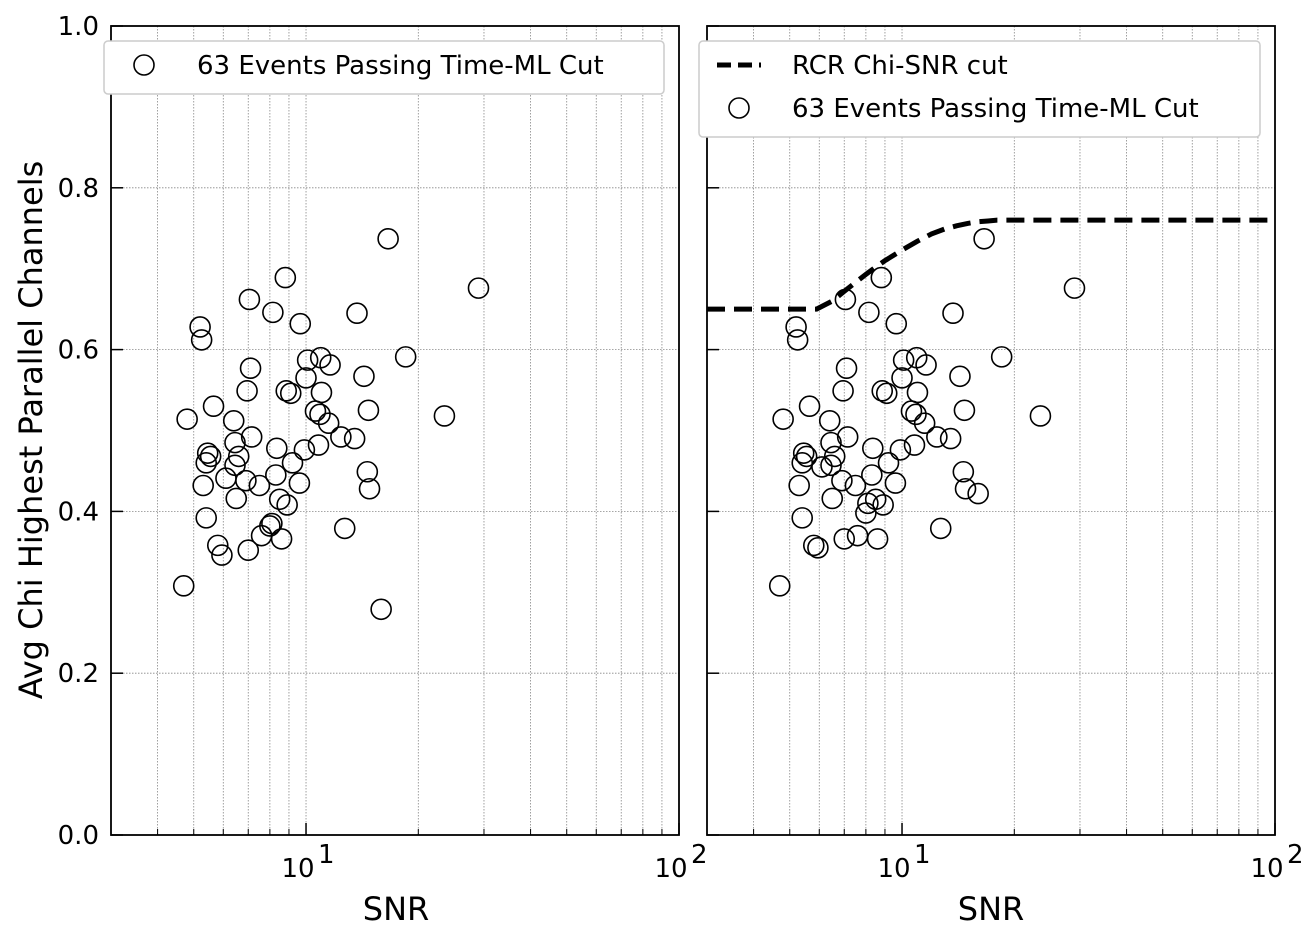 Image resolution: width=1315 pixels, height=941 pixels. Describe the element at coordinates (326, 855) in the screenshot. I see `x-tick-exponent: 1` at that location.